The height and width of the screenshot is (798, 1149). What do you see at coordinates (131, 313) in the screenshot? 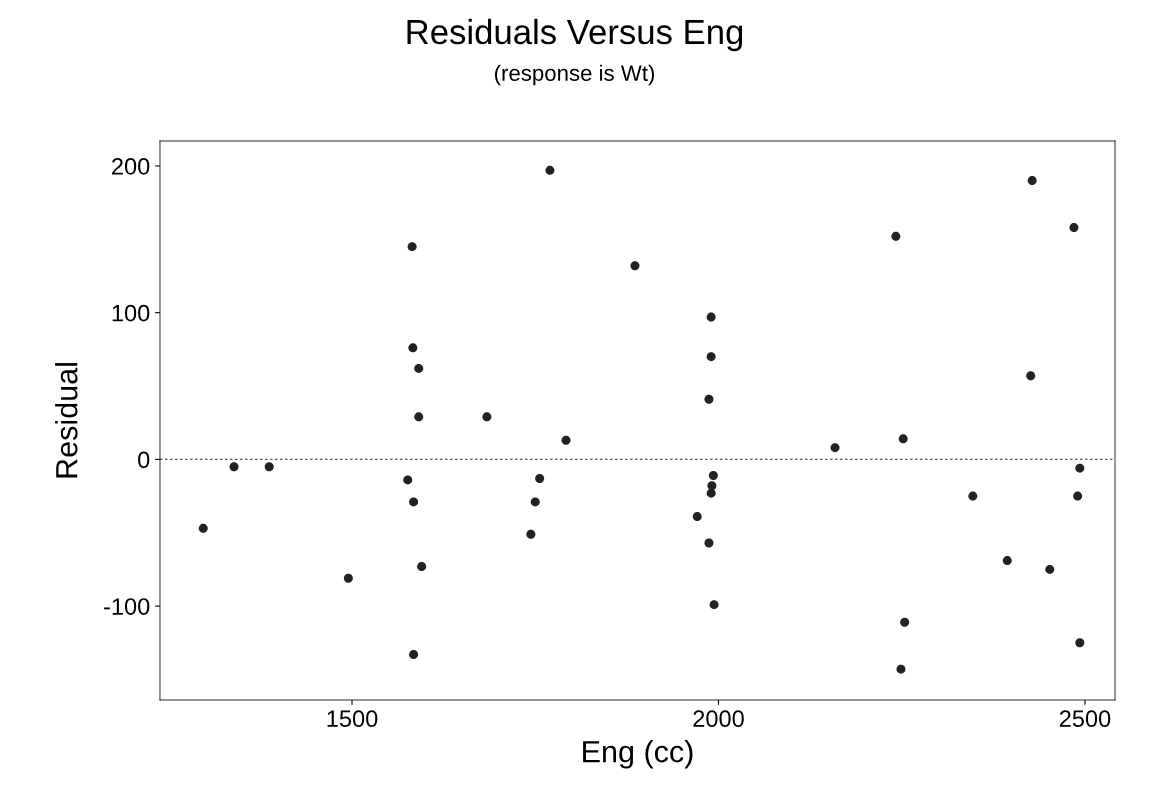
I see `y-tick-label: 100` at bounding box center [131, 313].